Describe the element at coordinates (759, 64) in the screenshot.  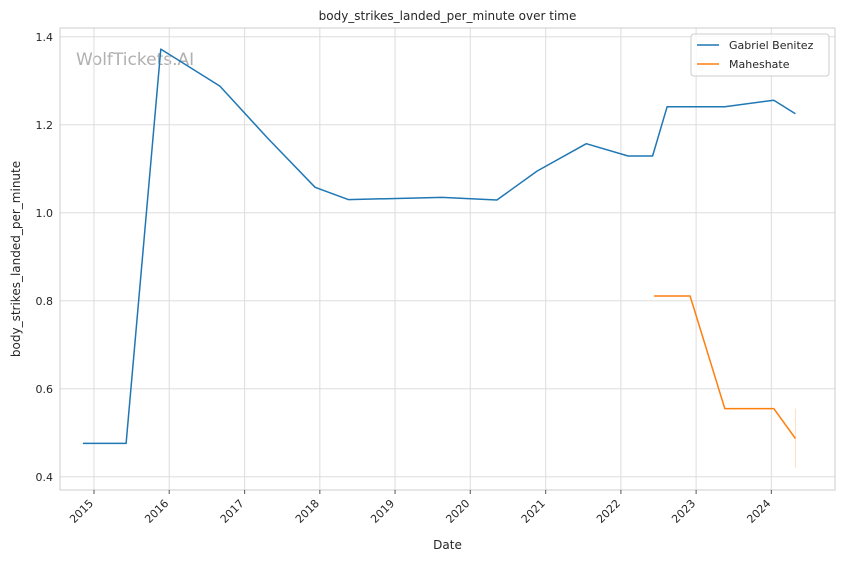
I see `legend-label-maheshate: Maheshate` at that location.